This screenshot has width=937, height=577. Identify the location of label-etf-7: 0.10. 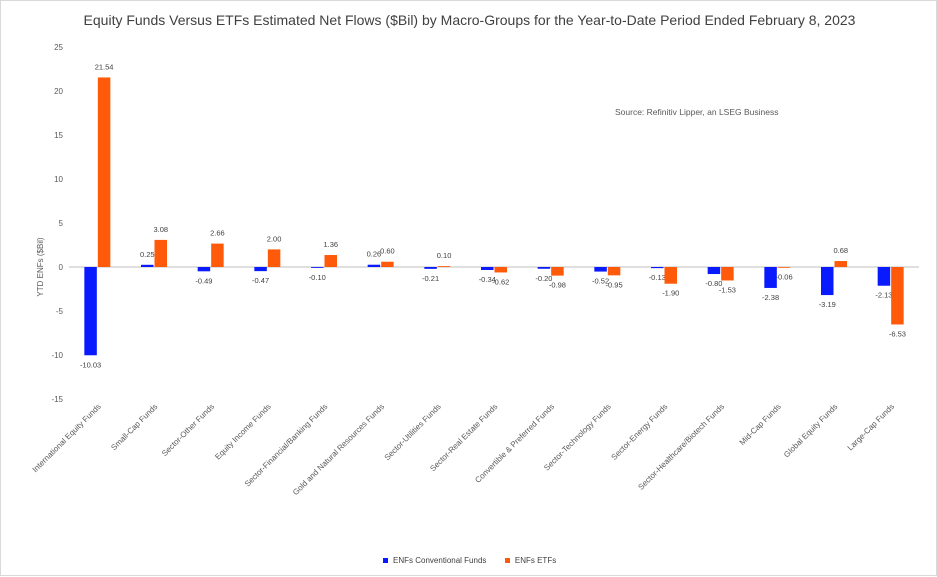
(444, 255).